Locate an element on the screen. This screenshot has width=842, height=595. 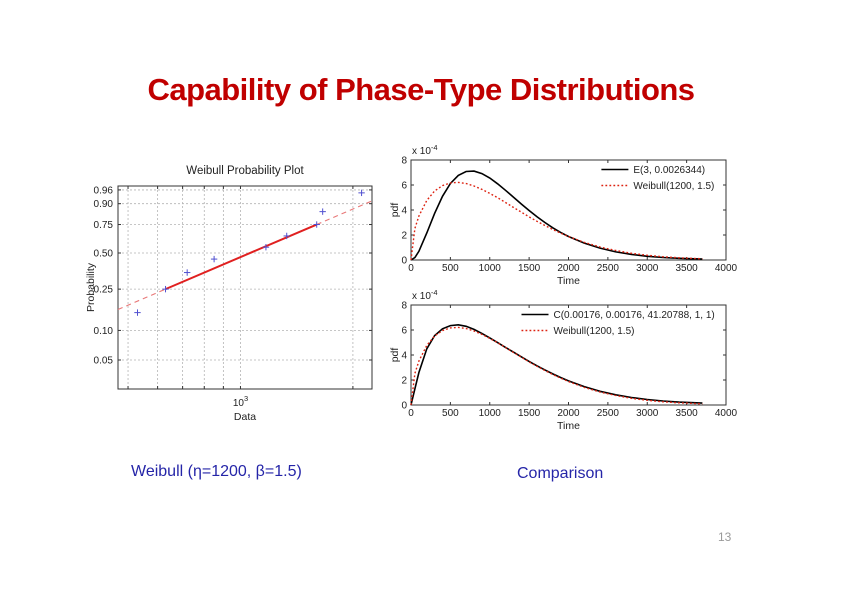
y-tick-label: 0.75 is located at coordinates (104, 225).